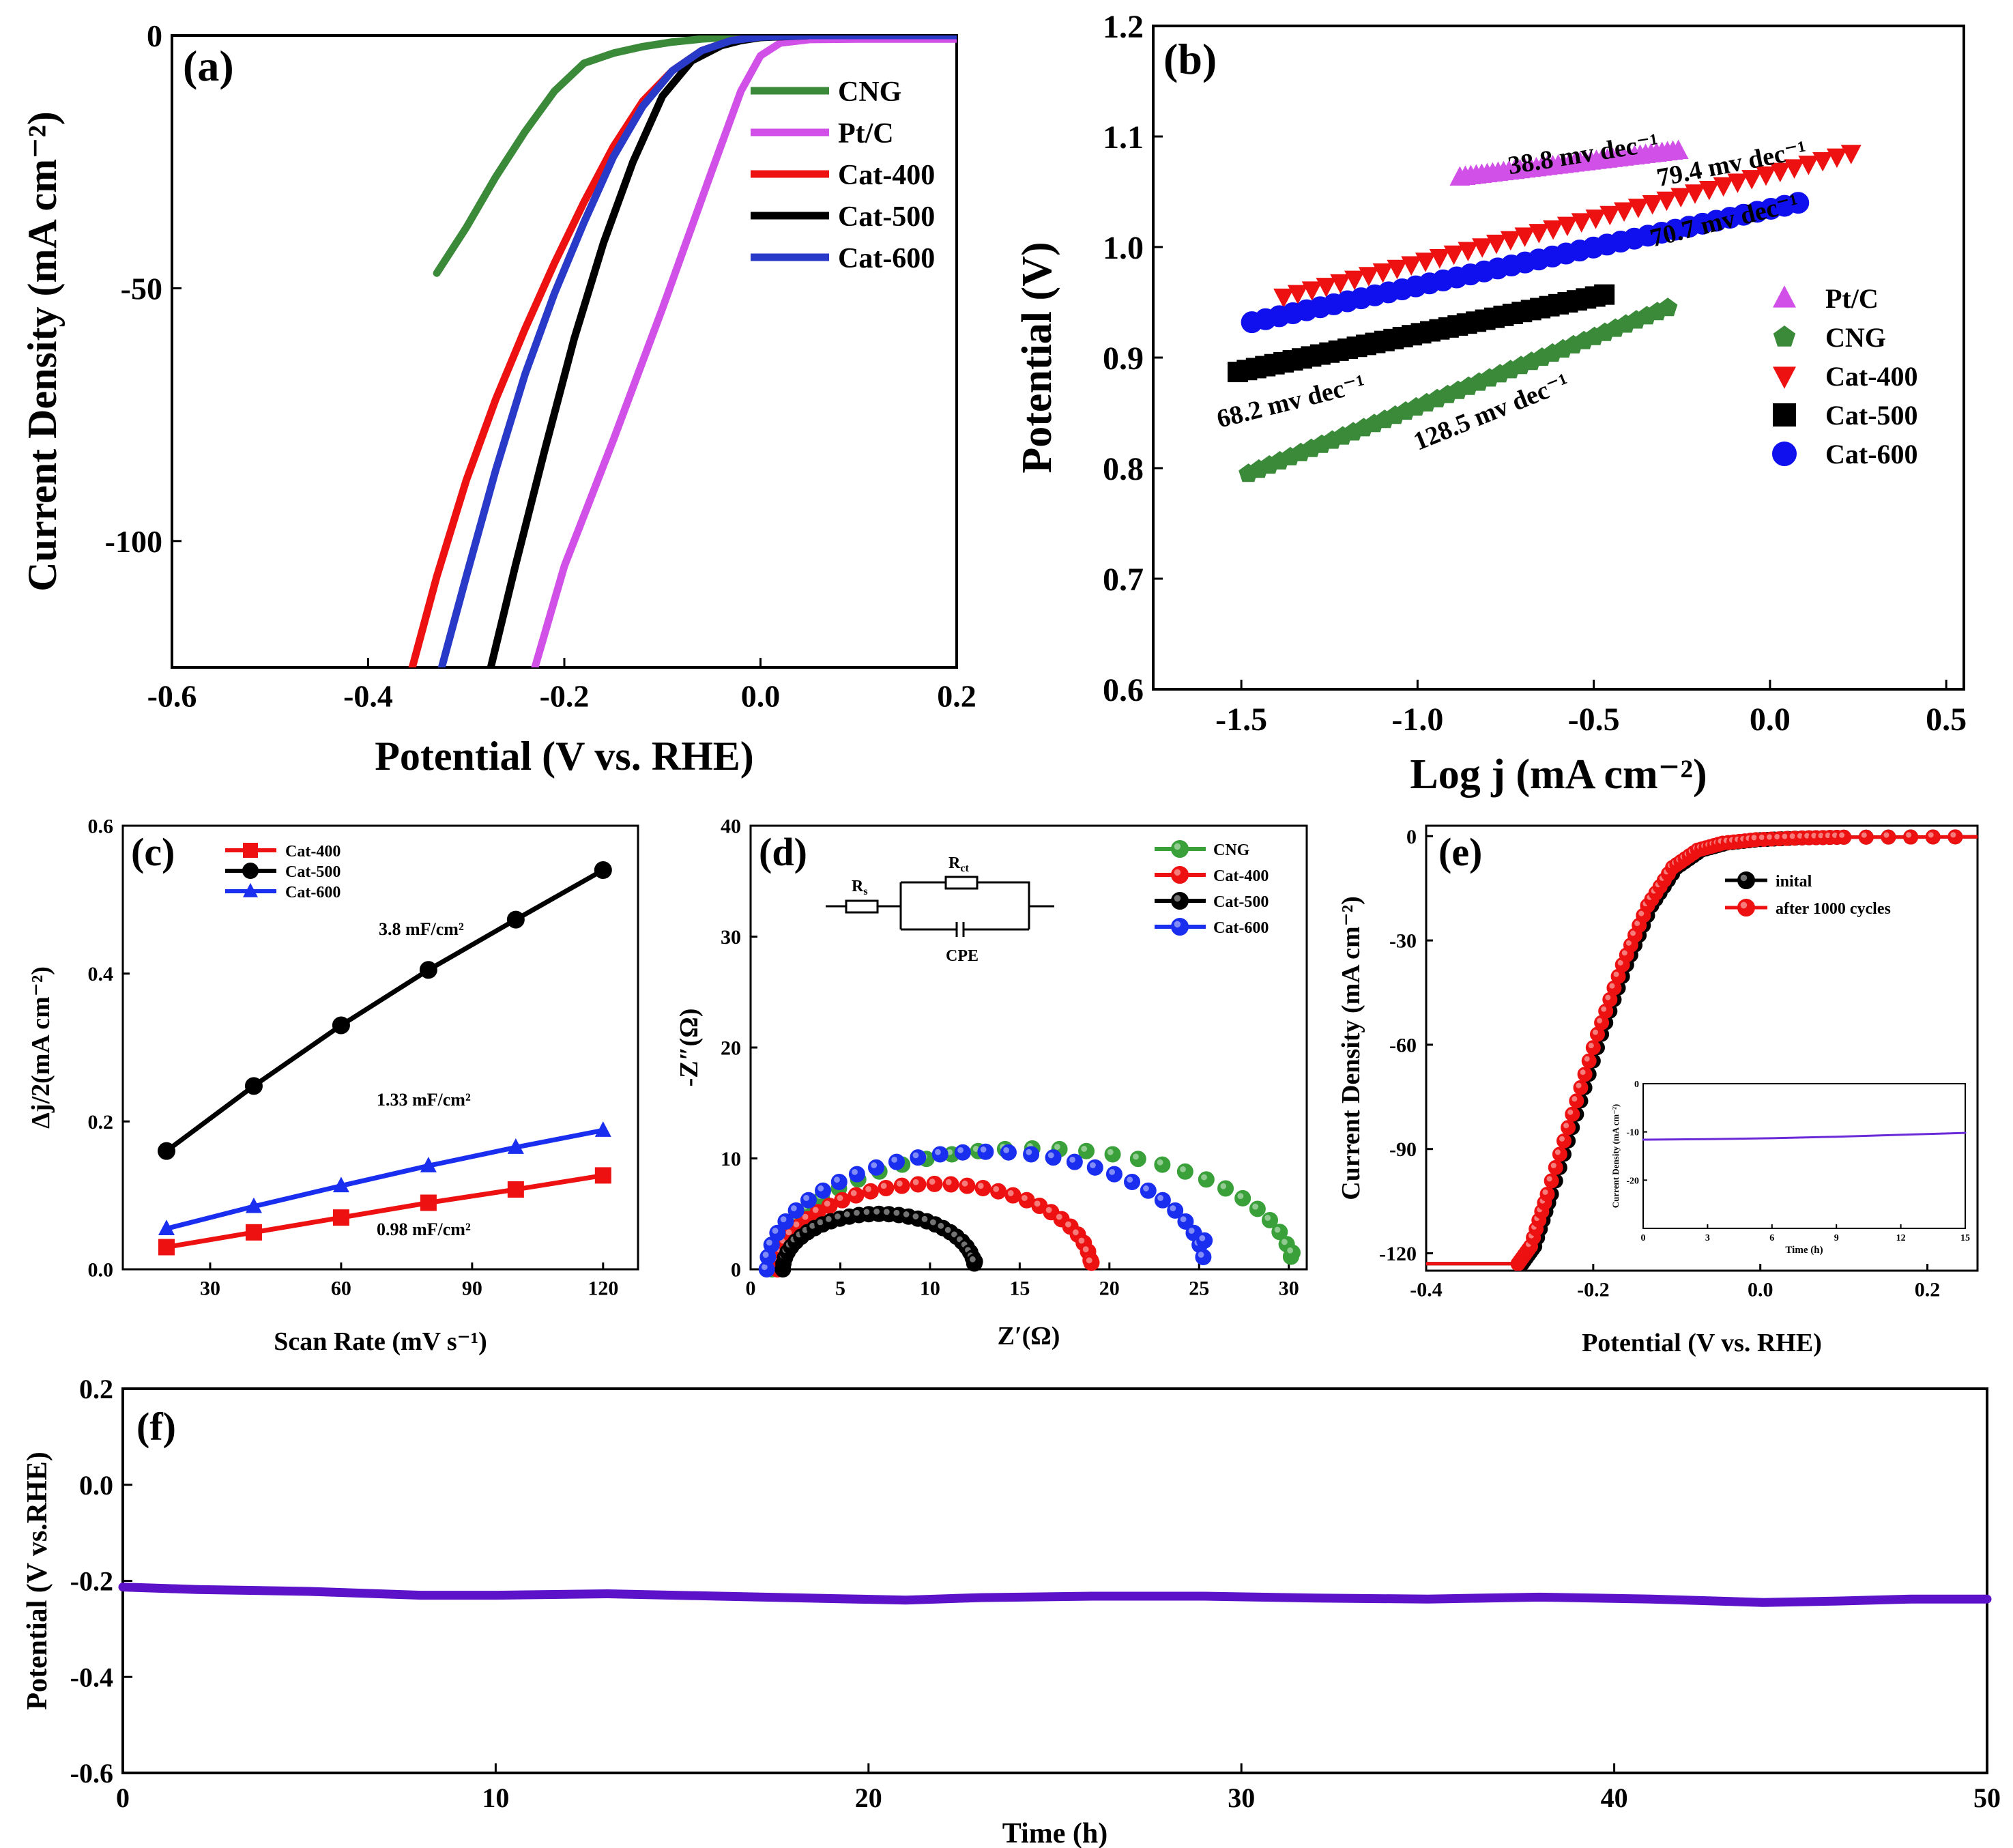  What do you see at coordinates (731, 937) in the screenshot?
I see `y-tick-label: 30` at bounding box center [731, 937].